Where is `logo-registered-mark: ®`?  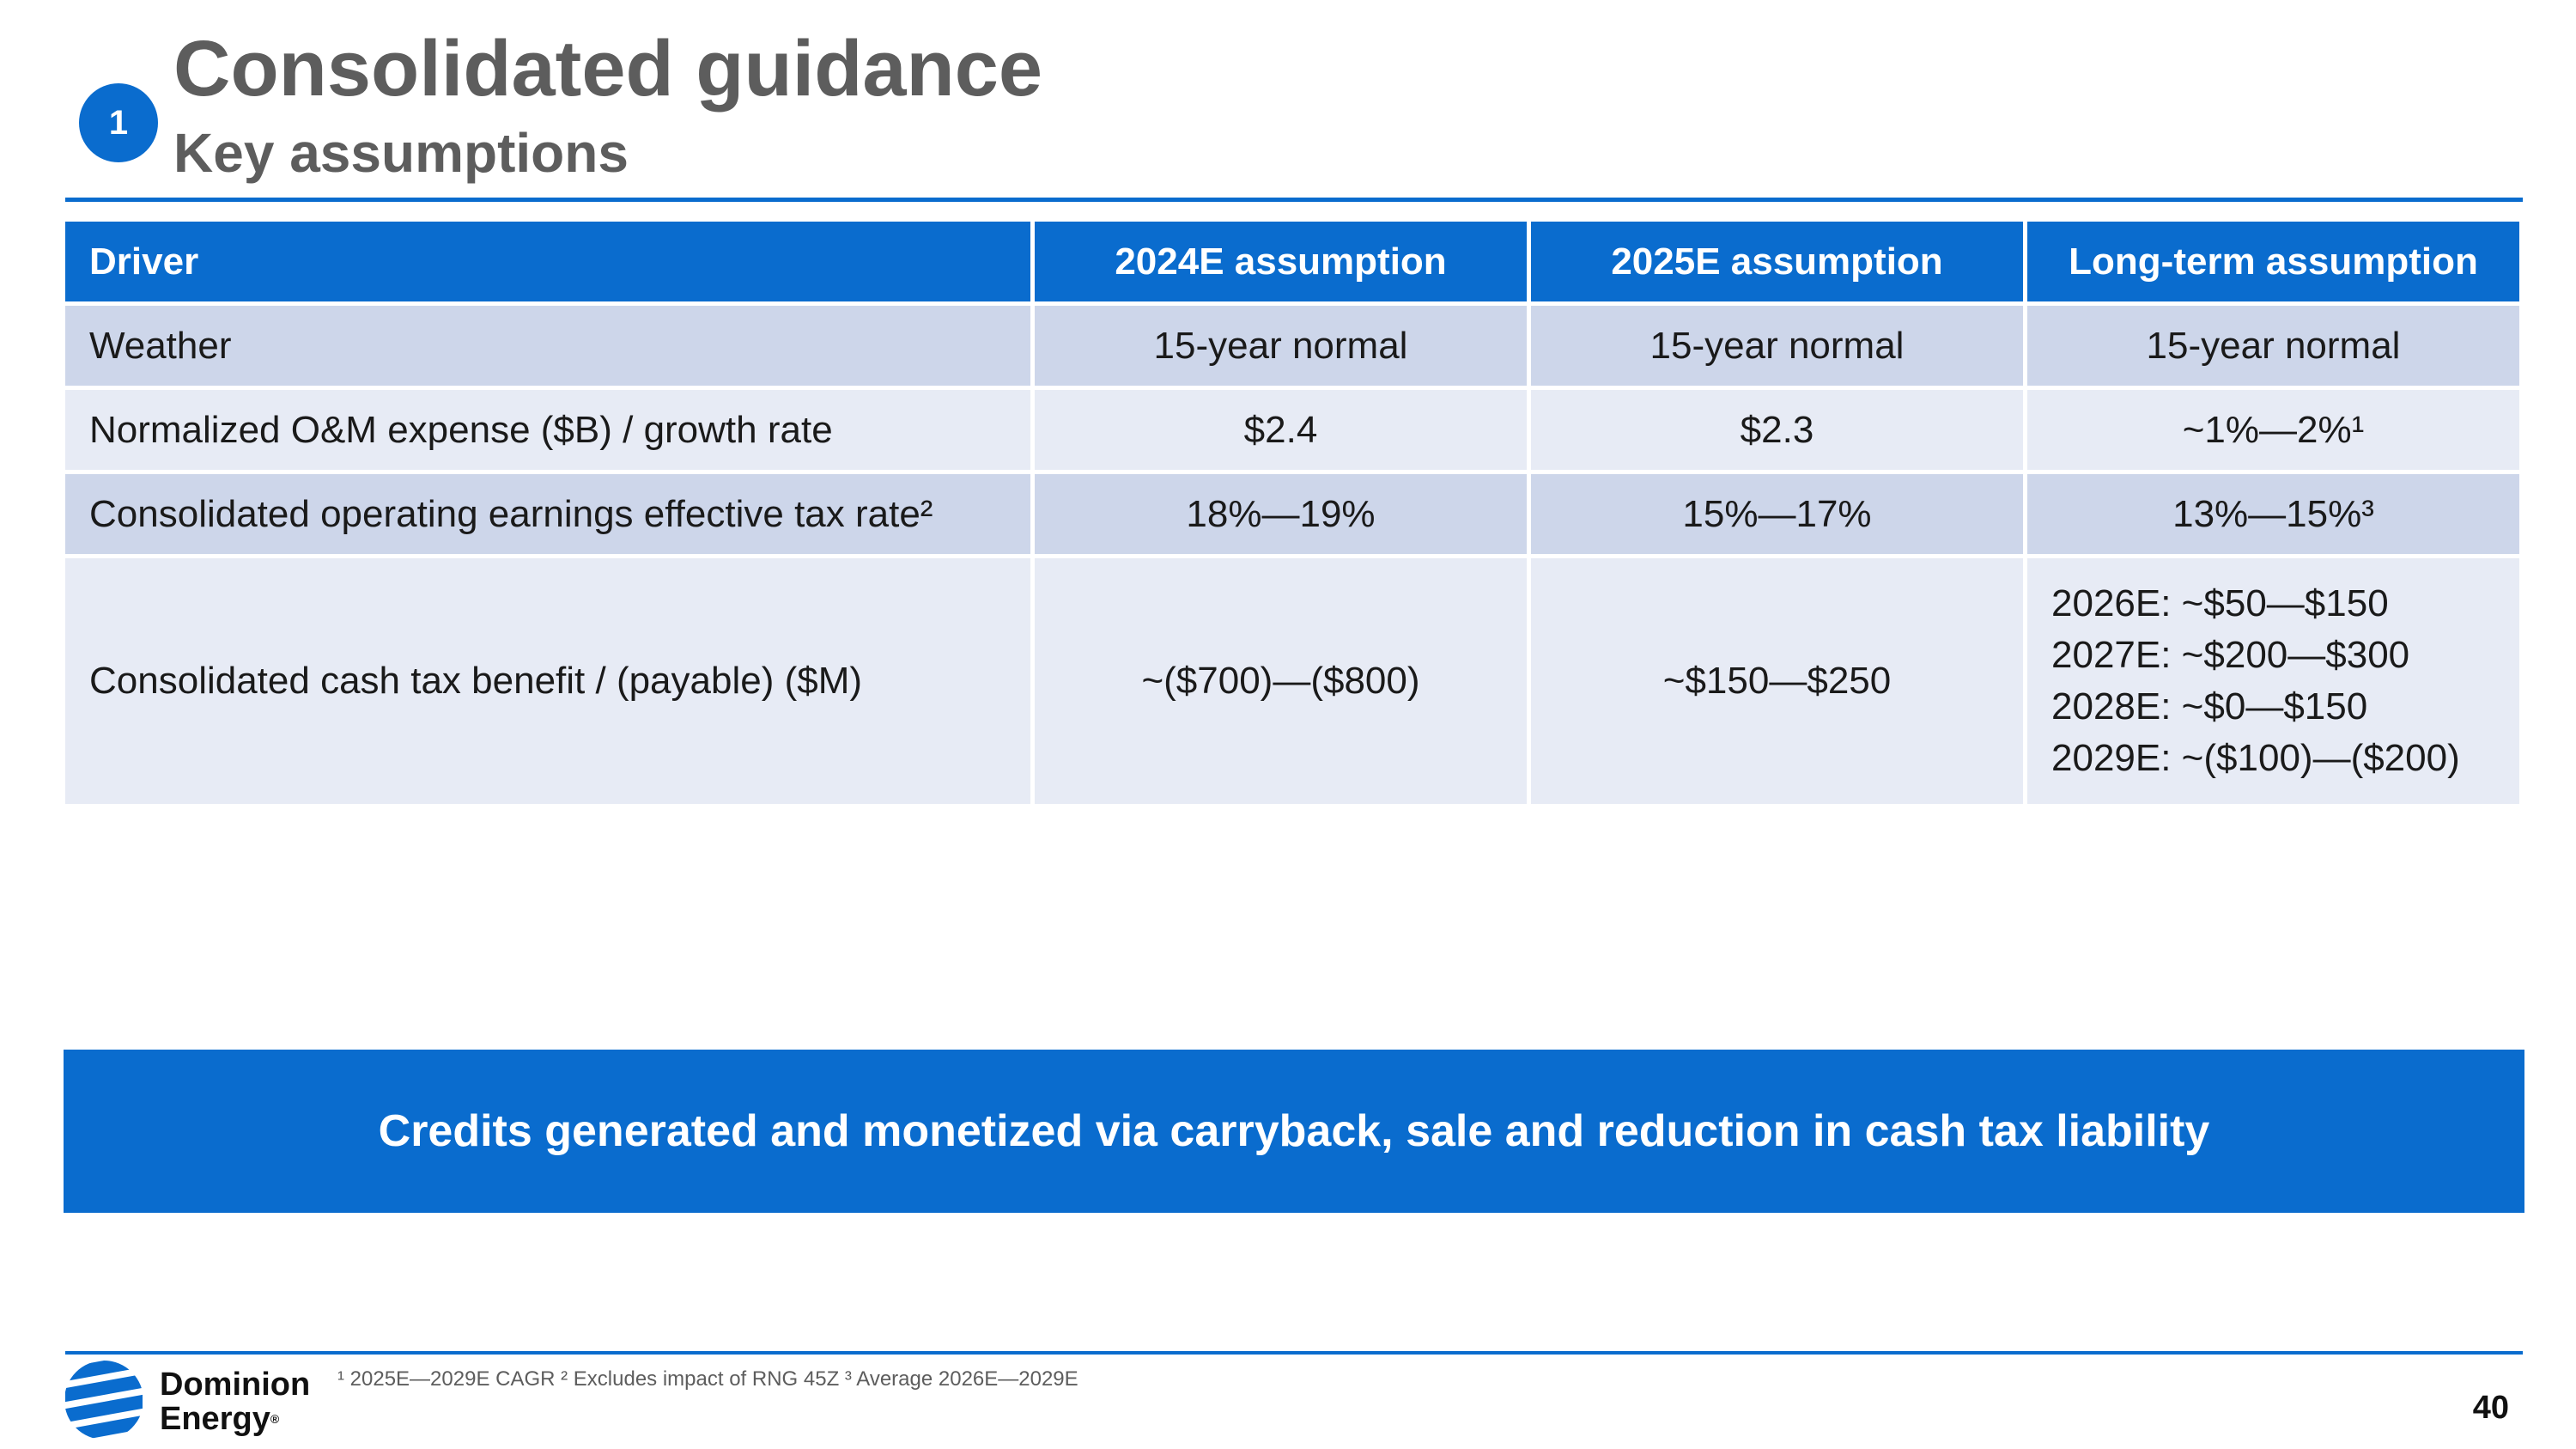
logo-registered-mark: ® is located at coordinates (275, 1419).